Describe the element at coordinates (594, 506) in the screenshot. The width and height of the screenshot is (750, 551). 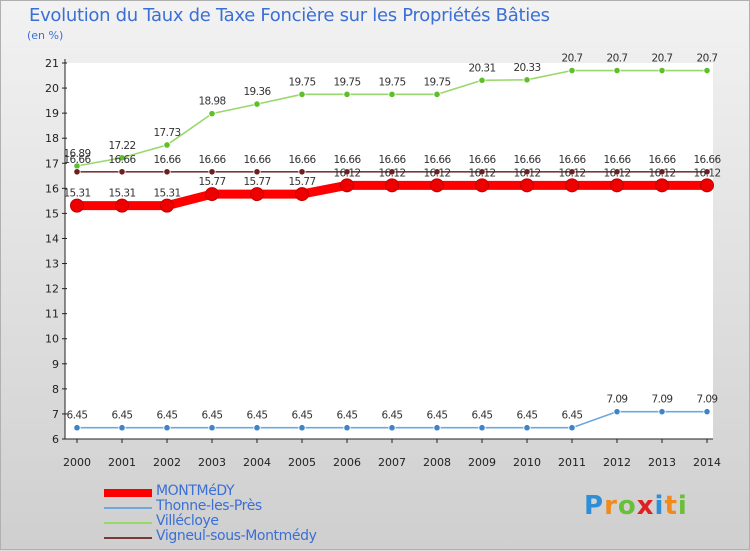
I see `logo-letter: P` at that location.